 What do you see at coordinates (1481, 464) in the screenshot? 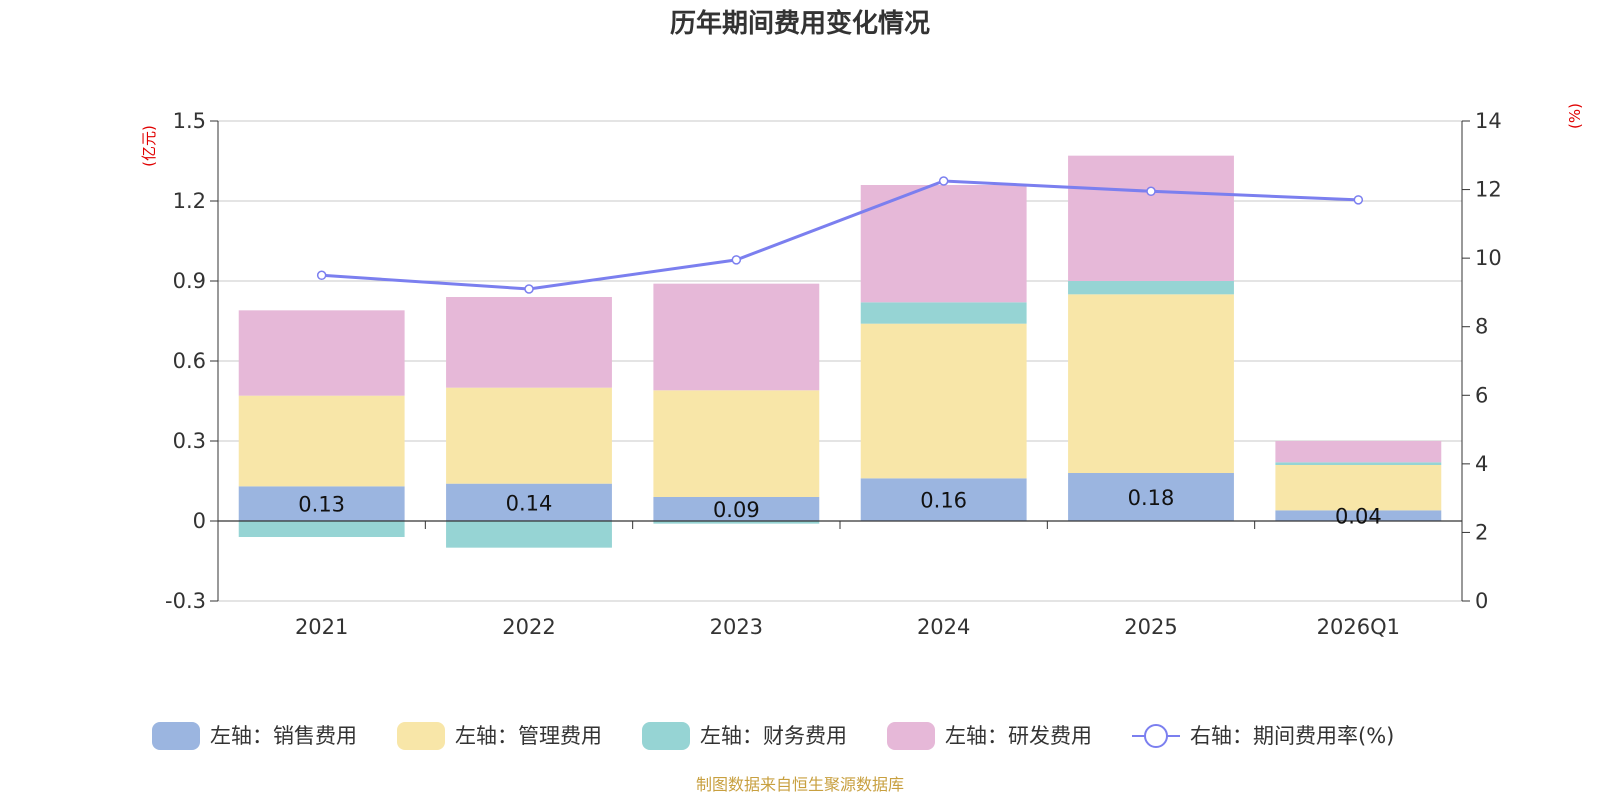
I see `right-tick-label: 4` at bounding box center [1481, 464].